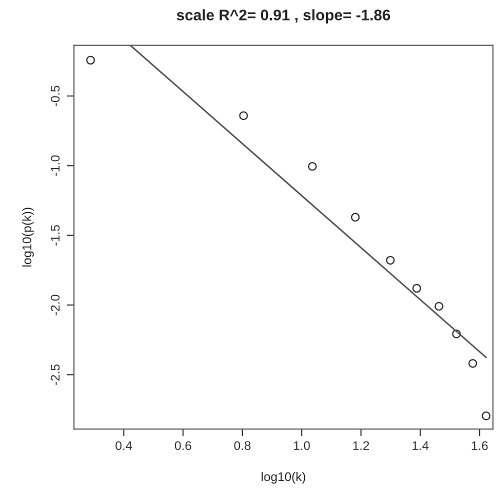 The image size is (503, 503). I want to click on x-tick-label: 1.4, so click(420, 445).